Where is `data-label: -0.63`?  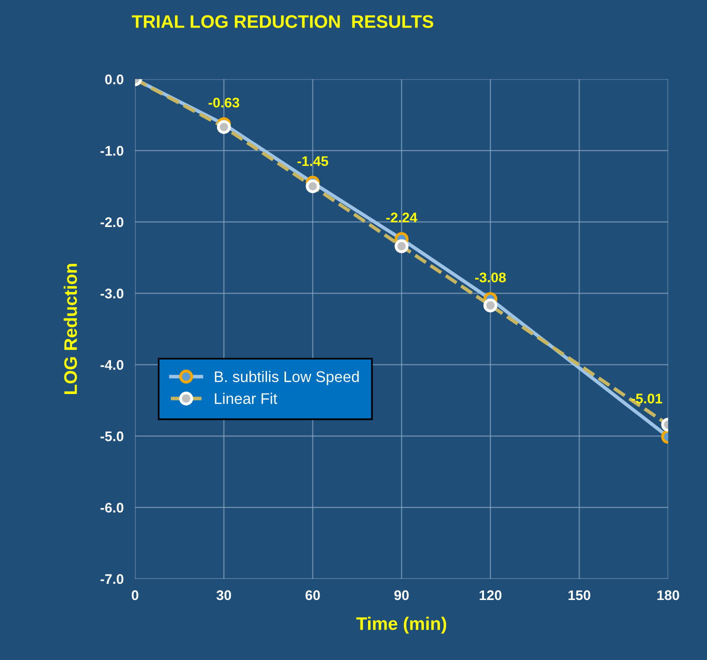 data-label: -0.63 is located at coordinates (224, 103).